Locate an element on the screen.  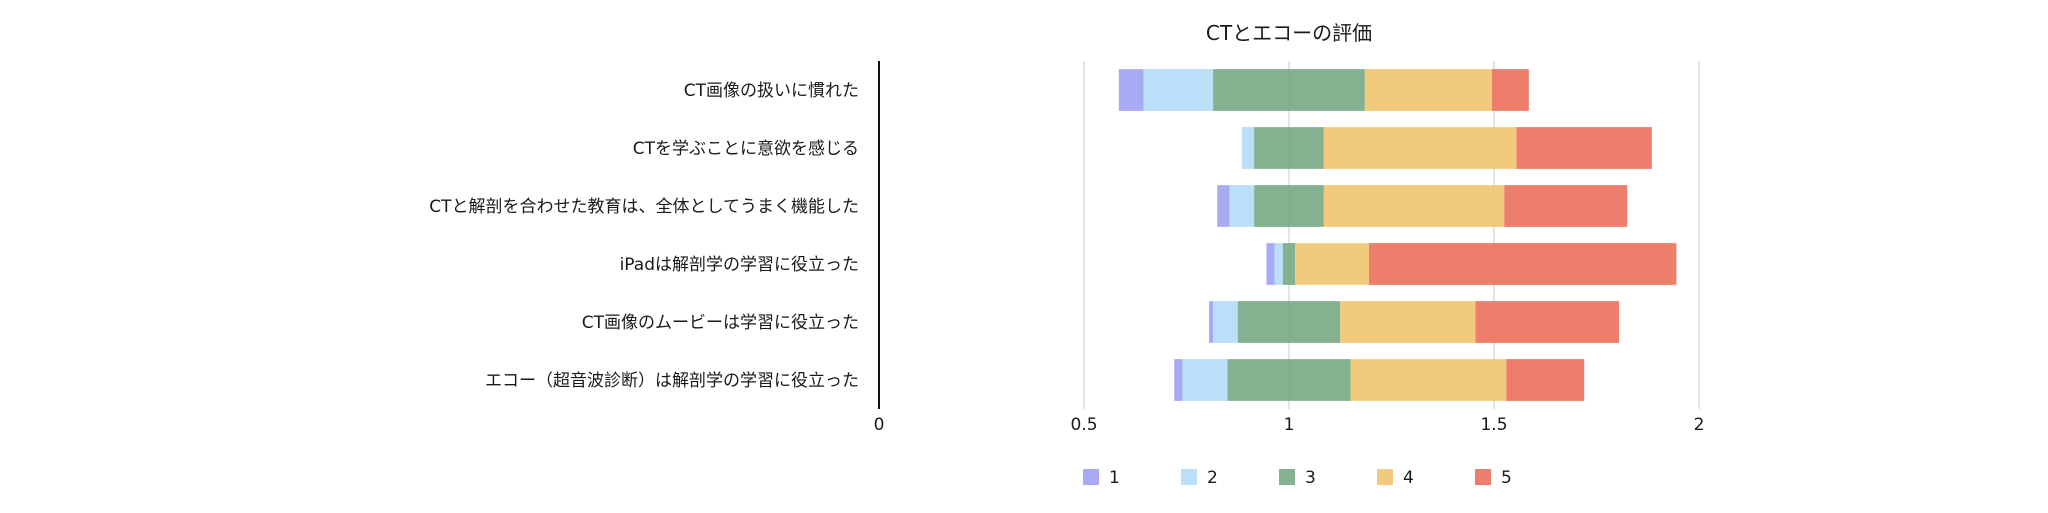
x-tick-labels: 0 0.5 1 1.5 2 is located at coordinates (1289, 425).